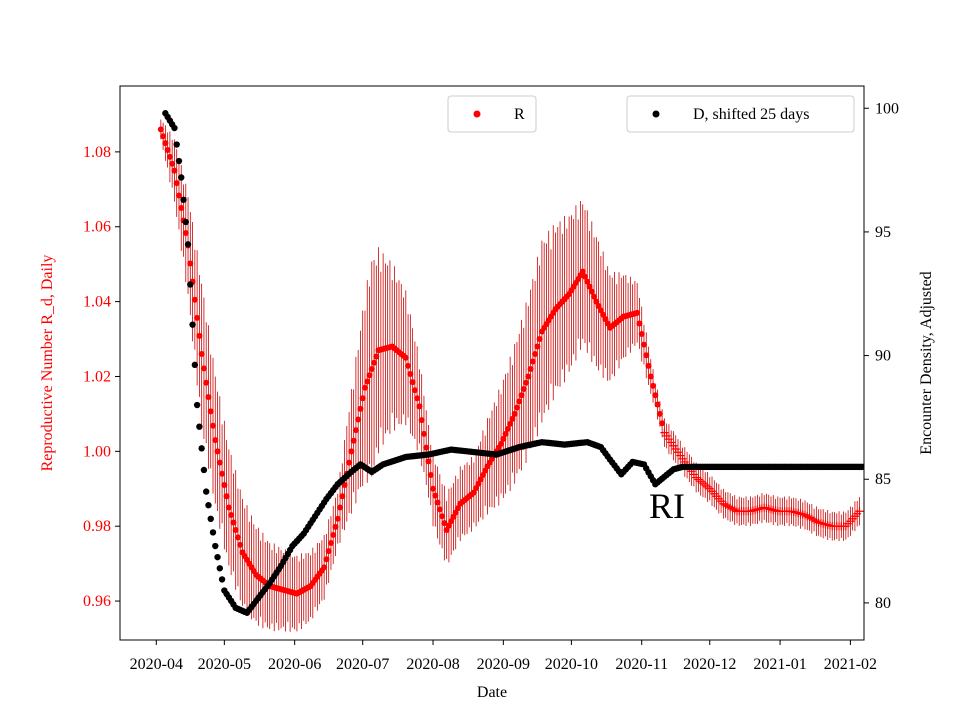 This screenshot has width=960, height=720. What do you see at coordinates (709, 664) in the screenshot?
I see `x-tick-label: 2020-12` at bounding box center [709, 664].